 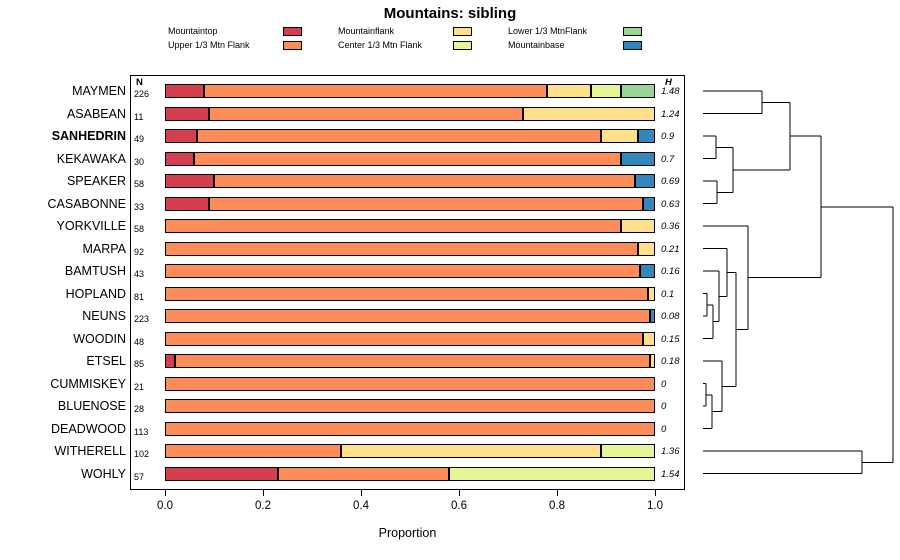 What do you see at coordinates (95, 271) in the screenshot?
I see `row-label-bamtush: BAMTUSH` at bounding box center [95, 271].